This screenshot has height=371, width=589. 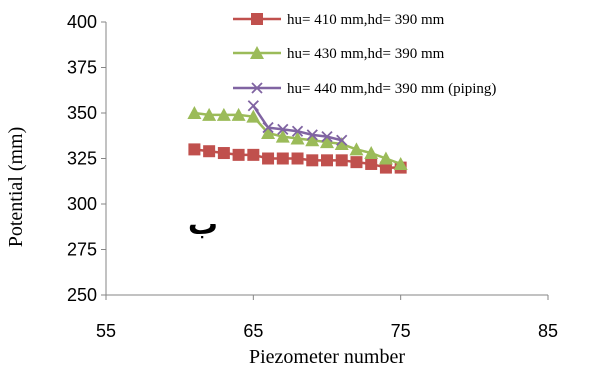 I want to click on legend-entry: hu= 440 mm,hd= 390 mm (piping), so click(x=364, y=89).